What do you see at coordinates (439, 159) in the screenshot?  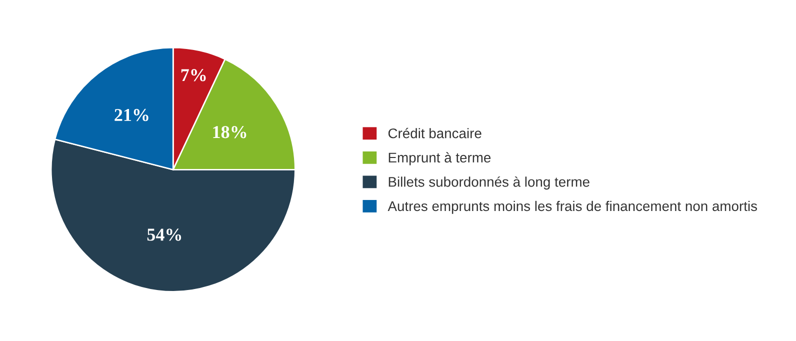 I see `legend-label: Emprunt à terme` at bounding box center [439, 159].